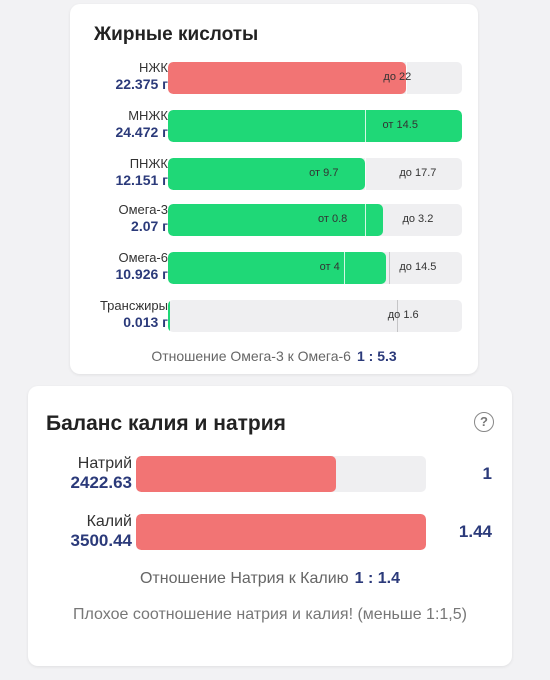 This screenshot has width=550, height=680. What do you see at coordinates (251, 356) in the screenshot?
I see `omega-ratio-label: Отношение Омега-3 к Омега-6` at bounding box center [251, 356].